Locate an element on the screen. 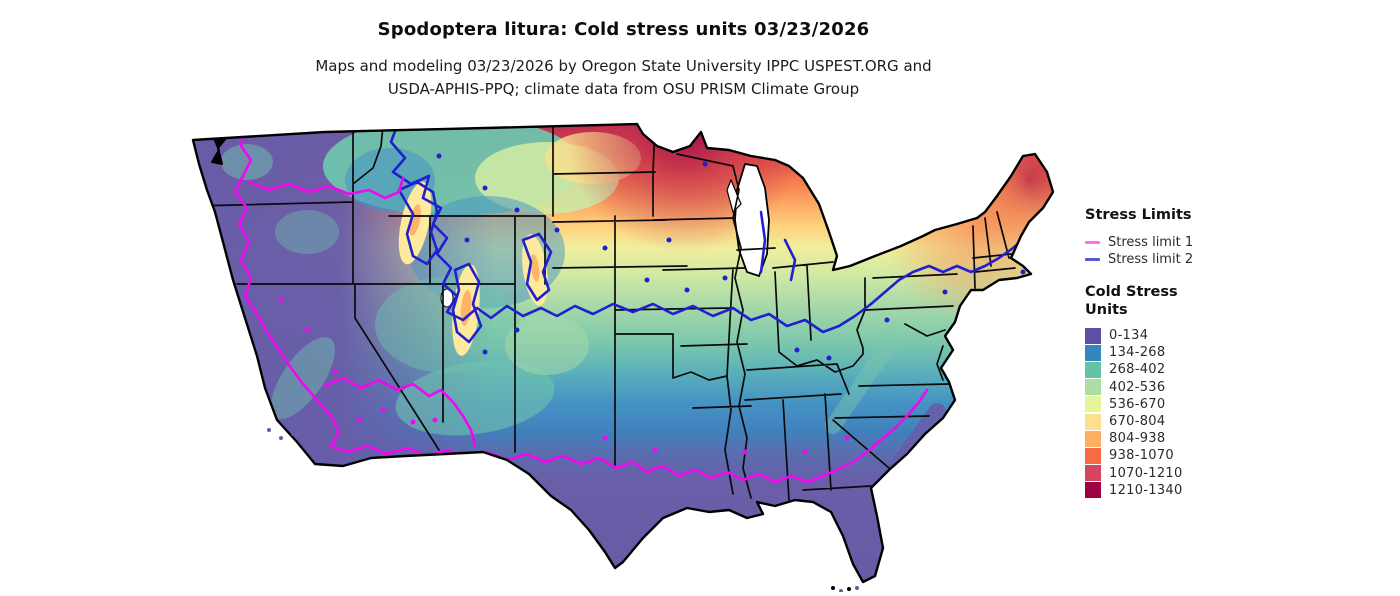 This screenshot has height=596, width=1400. stress-limit-1-dots is located at coordinates (564, 376).